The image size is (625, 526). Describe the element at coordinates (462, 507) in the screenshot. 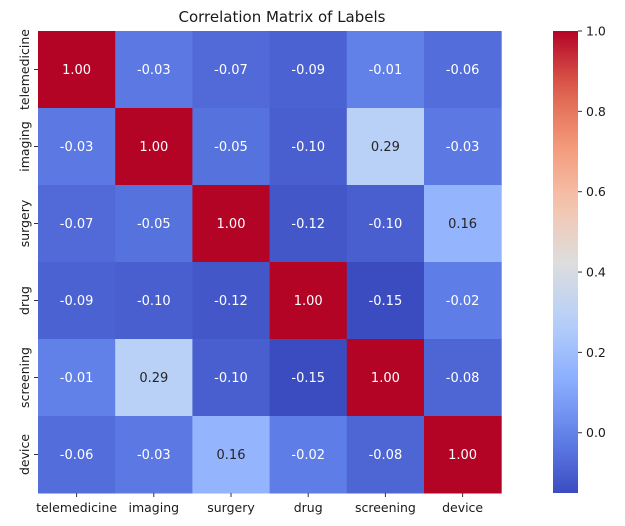

I see `x-tick-label: device` at that location.